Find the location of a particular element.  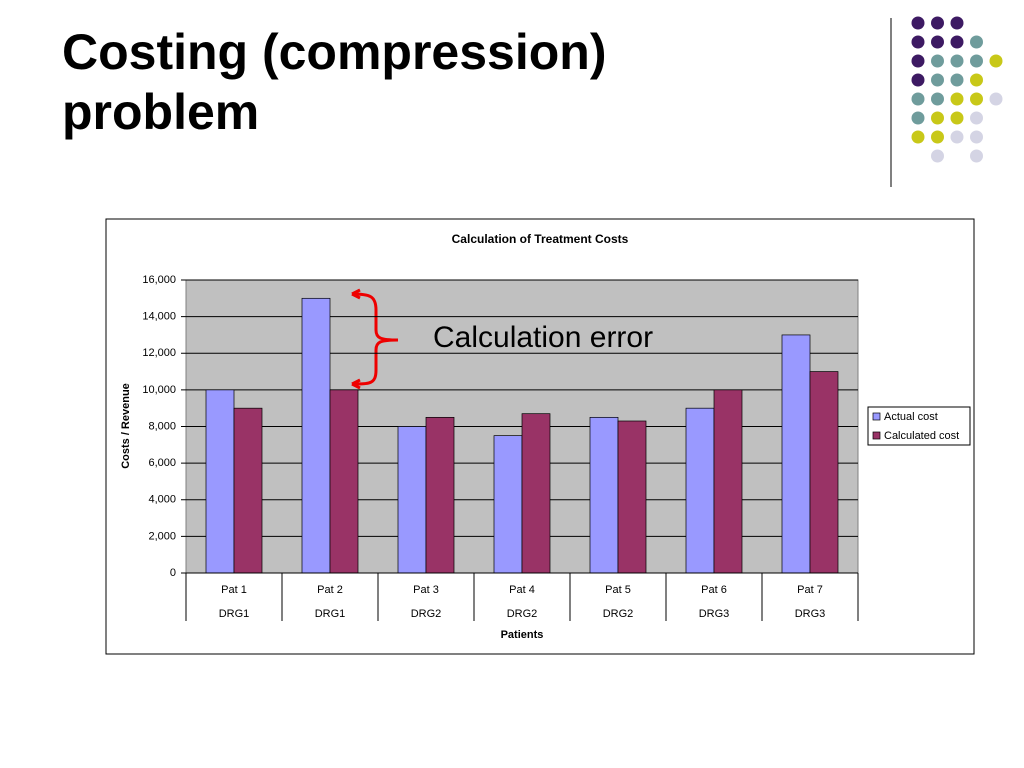

brace is located at coordinates (375, 339).